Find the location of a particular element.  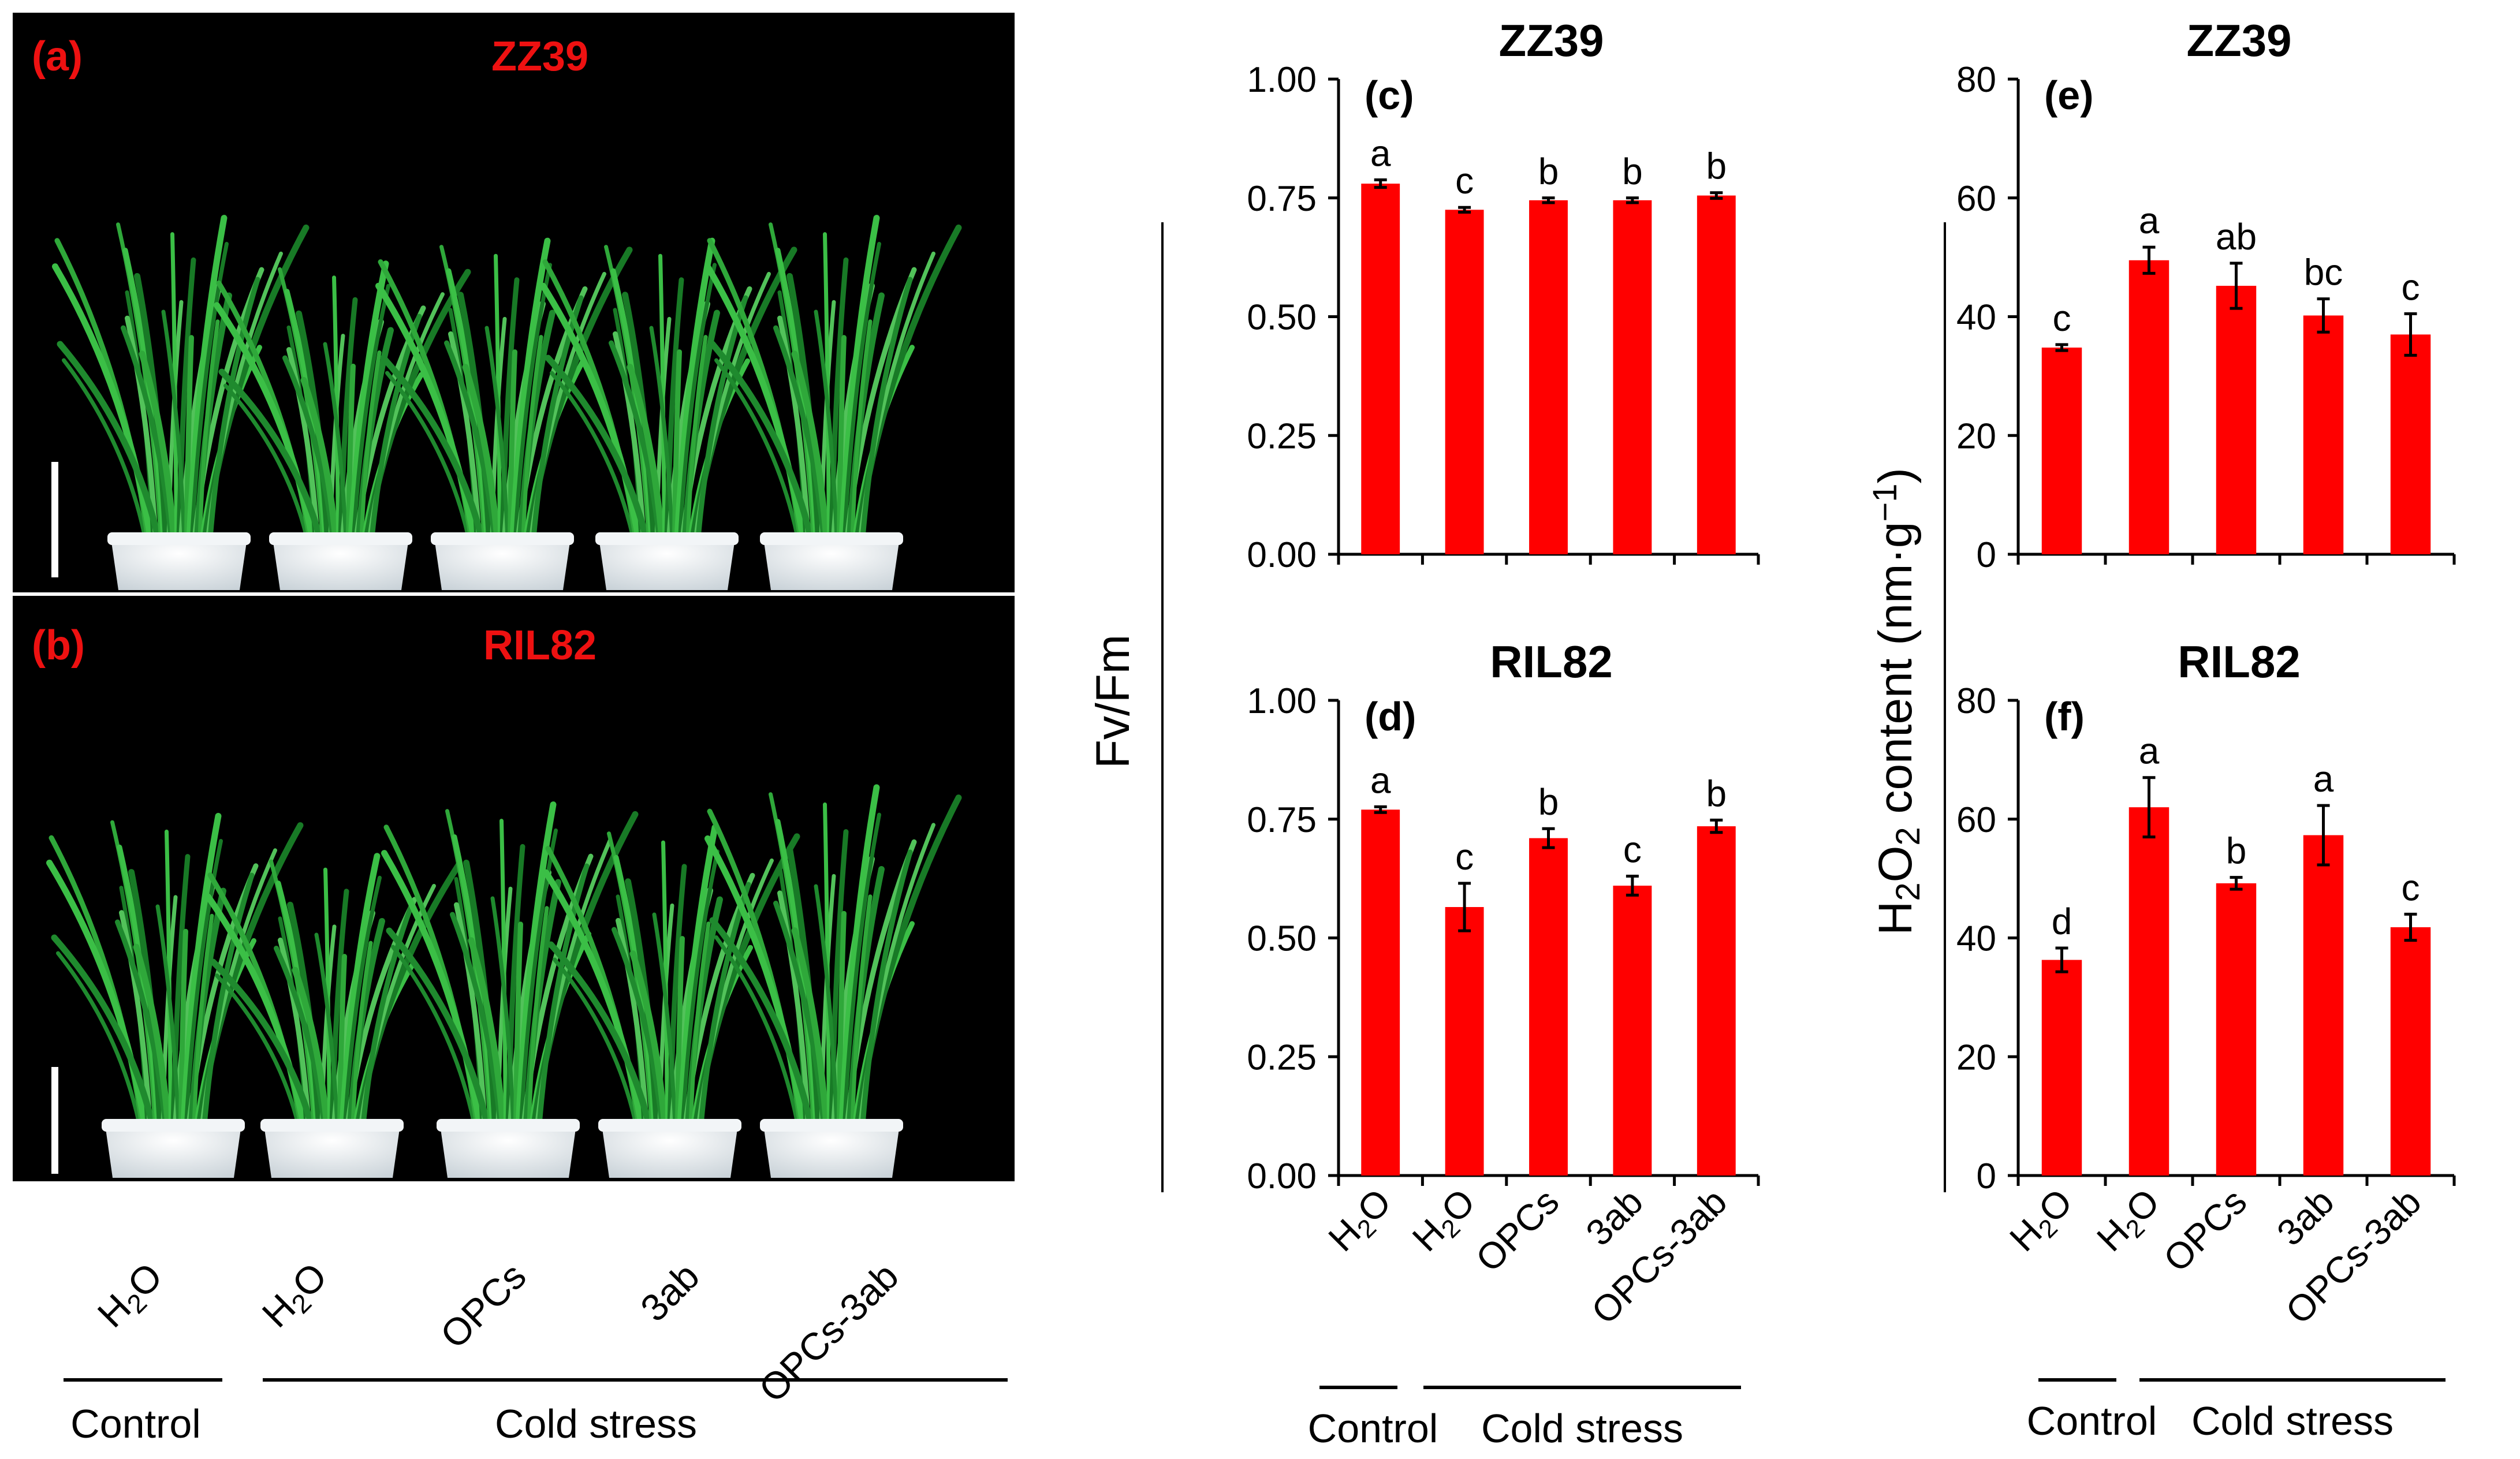

photo-group-control: Control is located at coordinates (136, 1423).